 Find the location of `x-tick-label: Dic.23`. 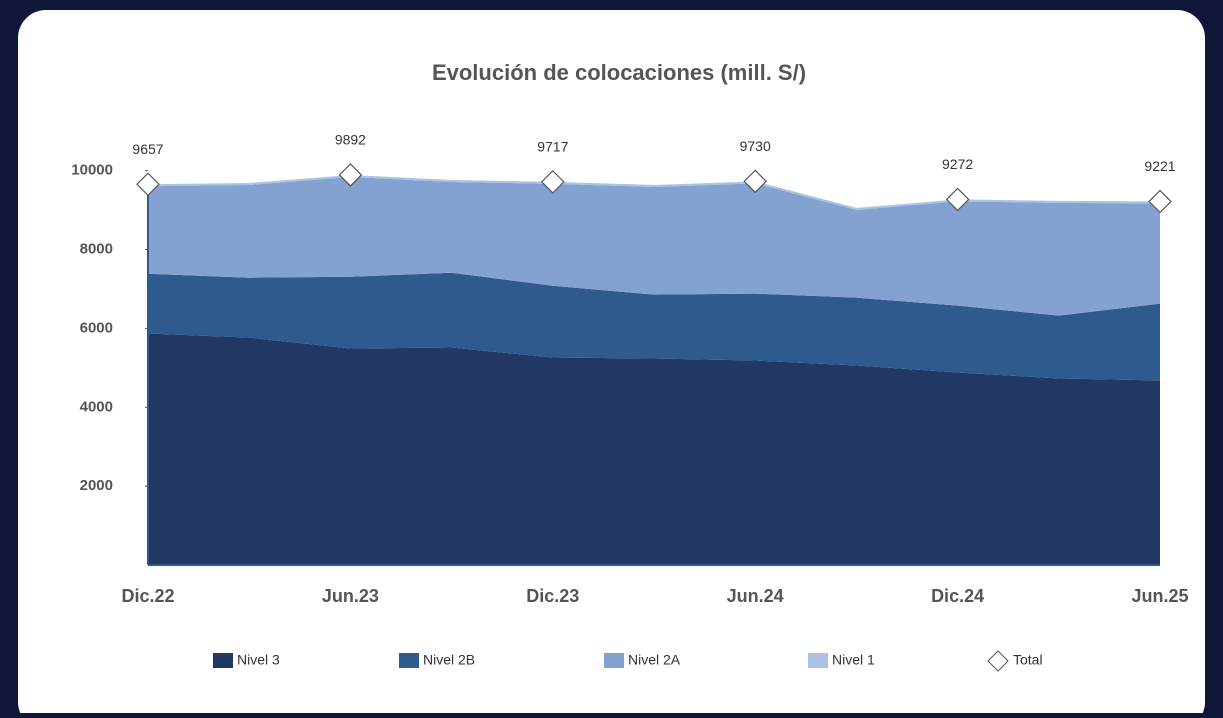

x-tick-label: Dic.23 is located at coordinates (552, 596).